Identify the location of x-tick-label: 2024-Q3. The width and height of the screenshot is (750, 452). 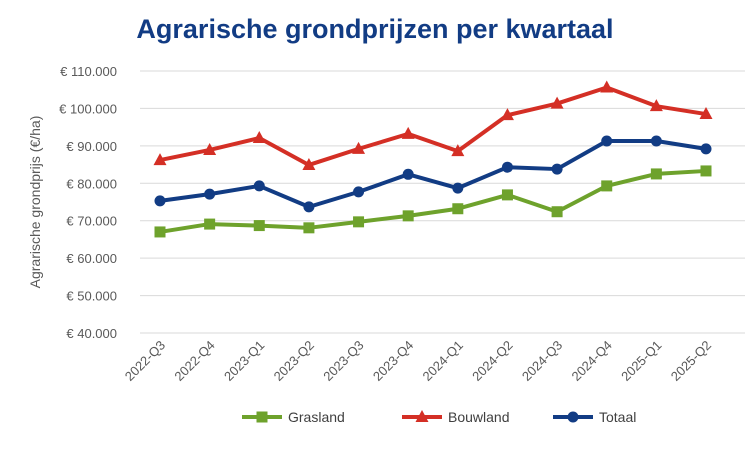
(542, 361).